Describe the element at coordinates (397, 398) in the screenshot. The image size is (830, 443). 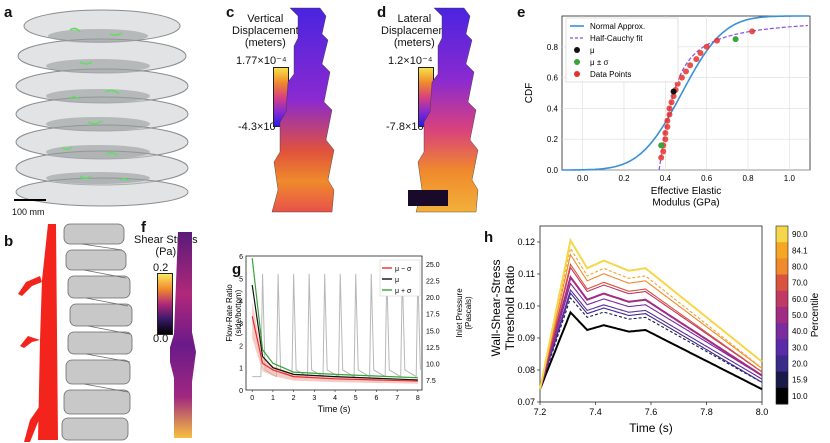
I see `x-tick-label: 7` at that location.